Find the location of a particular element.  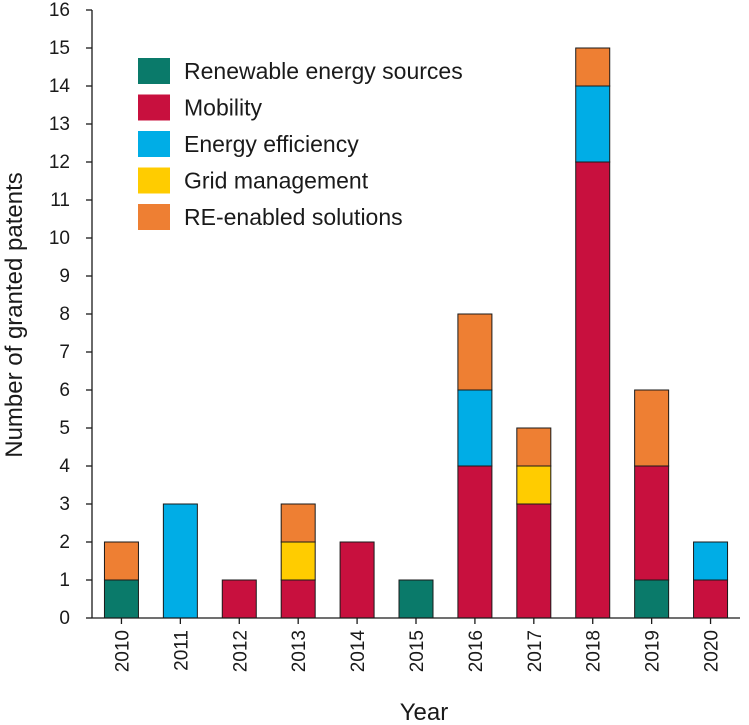

y-axis-title: Number of granted patents is located at coordinates (14, 315).